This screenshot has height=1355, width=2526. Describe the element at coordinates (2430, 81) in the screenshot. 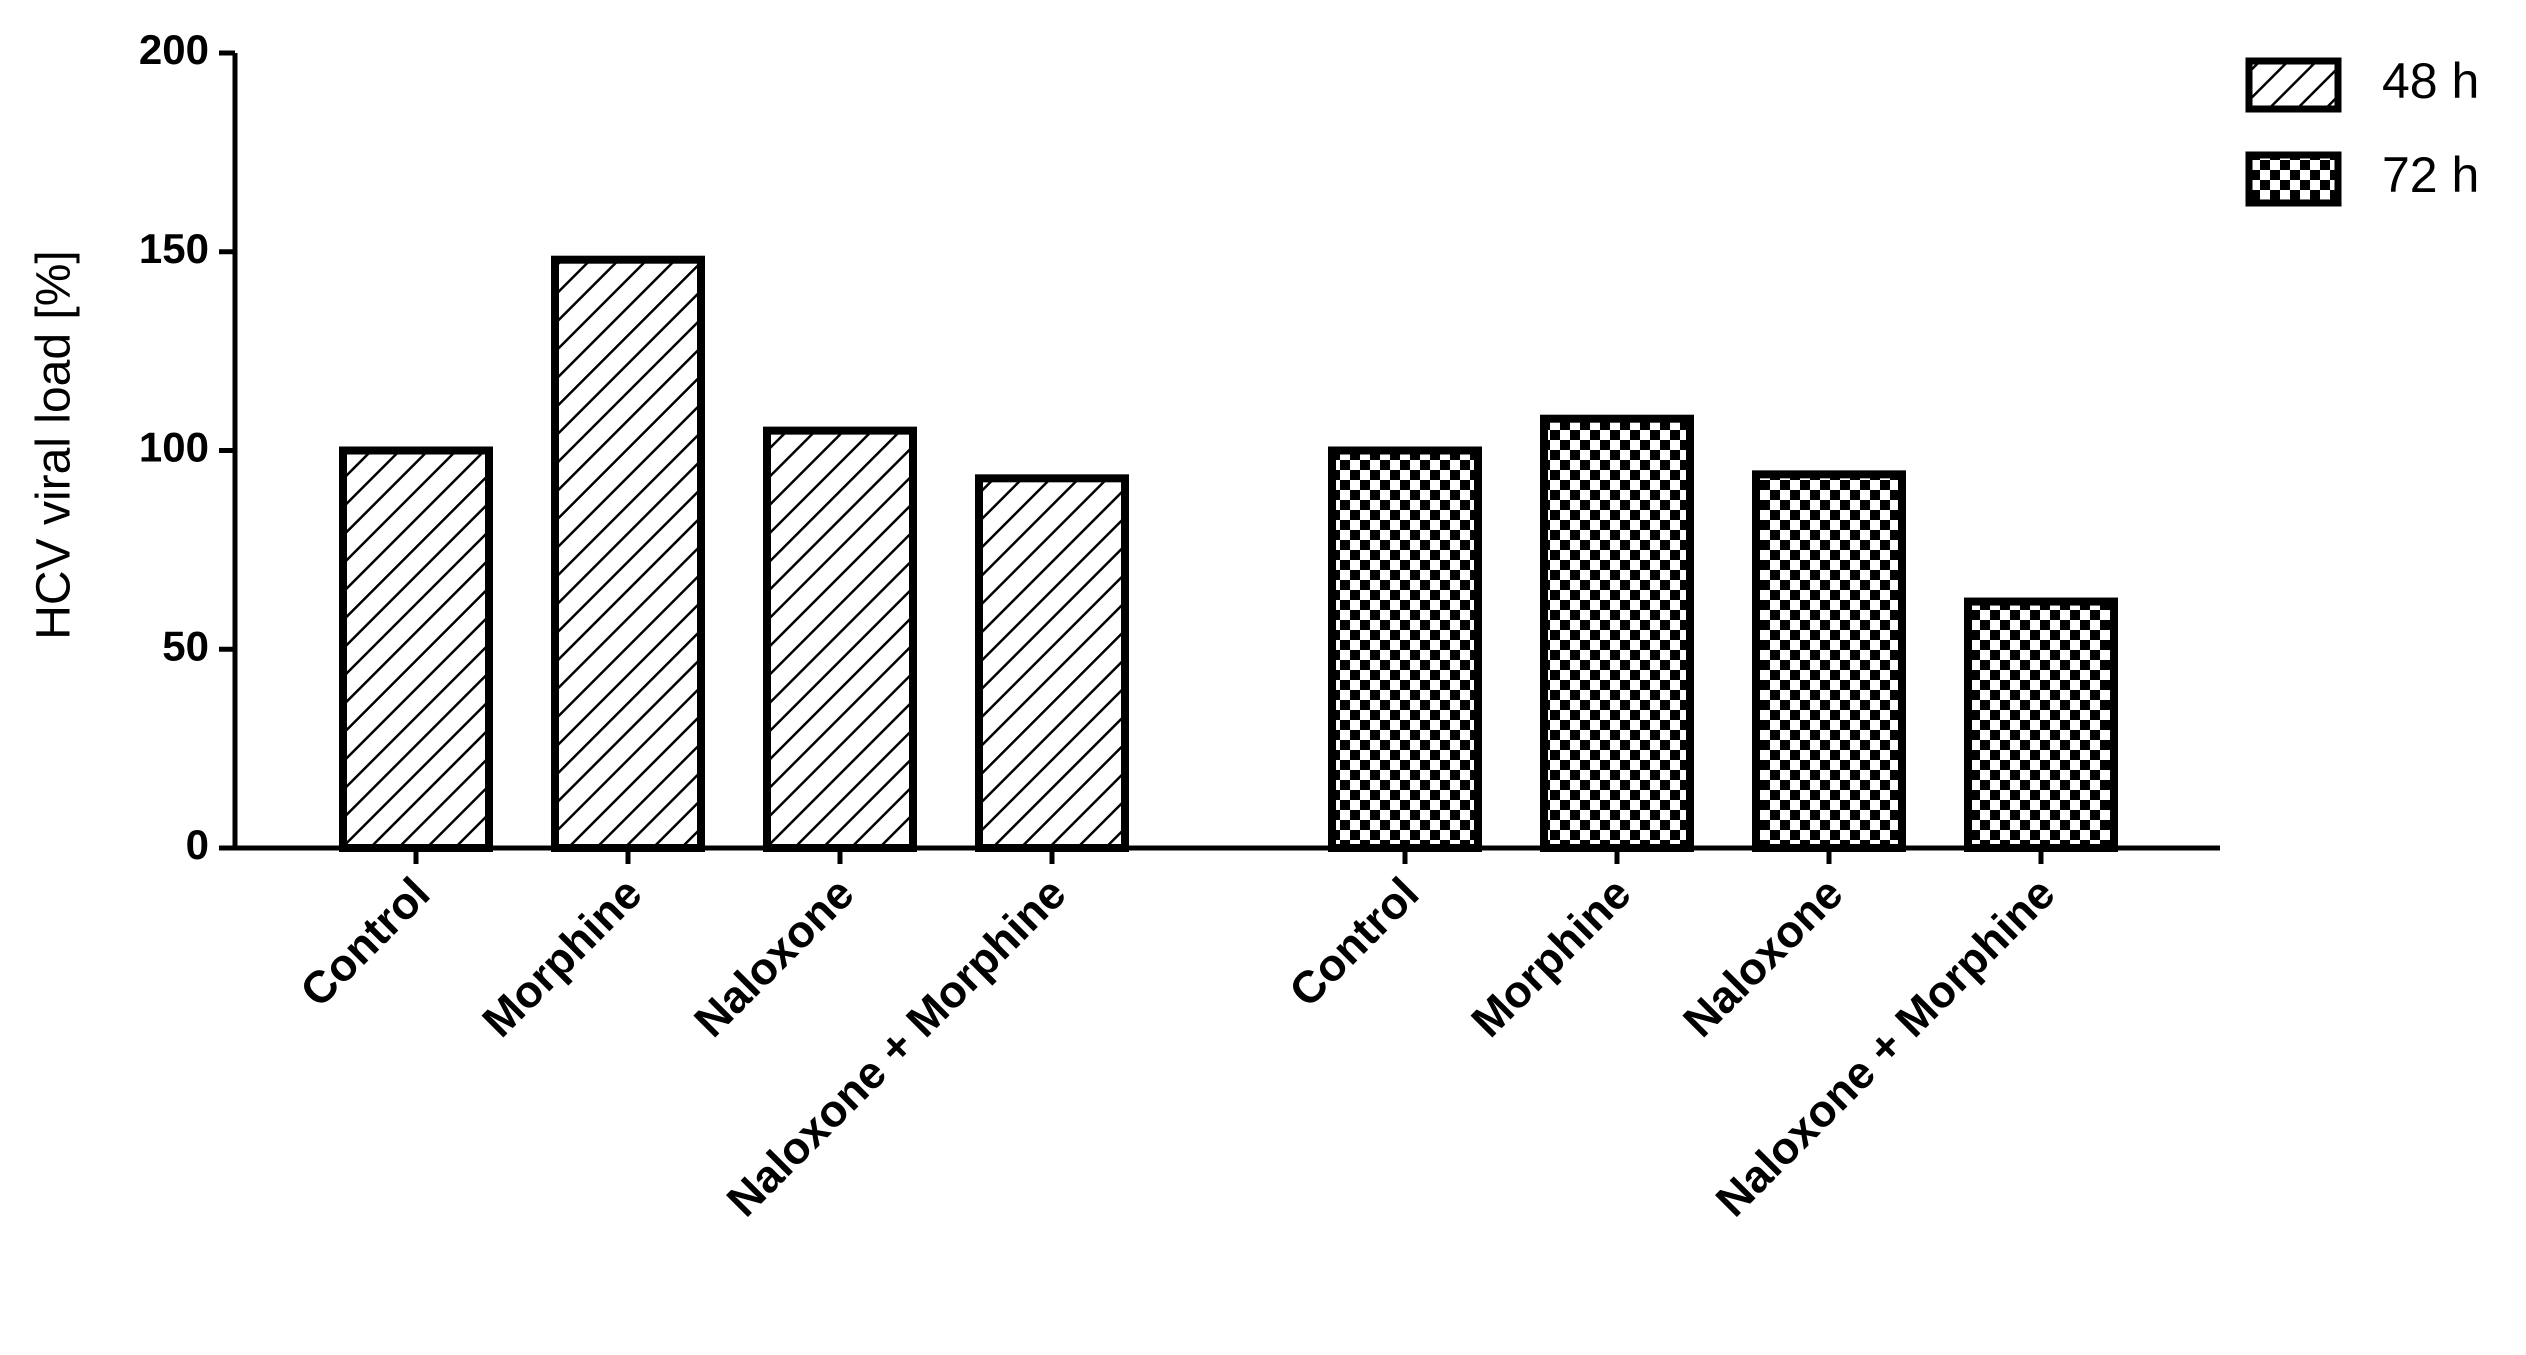

I see `legend-label: 48 h` at that location.